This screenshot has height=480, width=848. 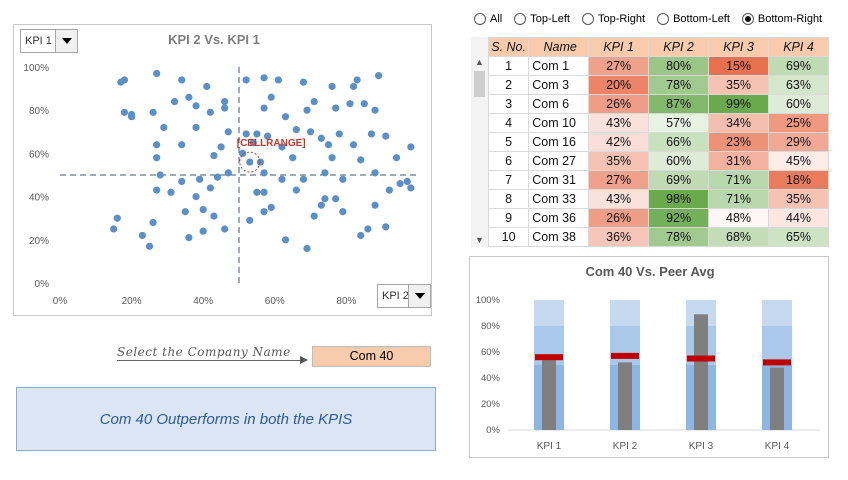 What do you see at coordinates (658, 104) in the screenshot?
I see `table-row: 3 Com 6 26% 87% 99% 60%` at bounding box center [658, 104].